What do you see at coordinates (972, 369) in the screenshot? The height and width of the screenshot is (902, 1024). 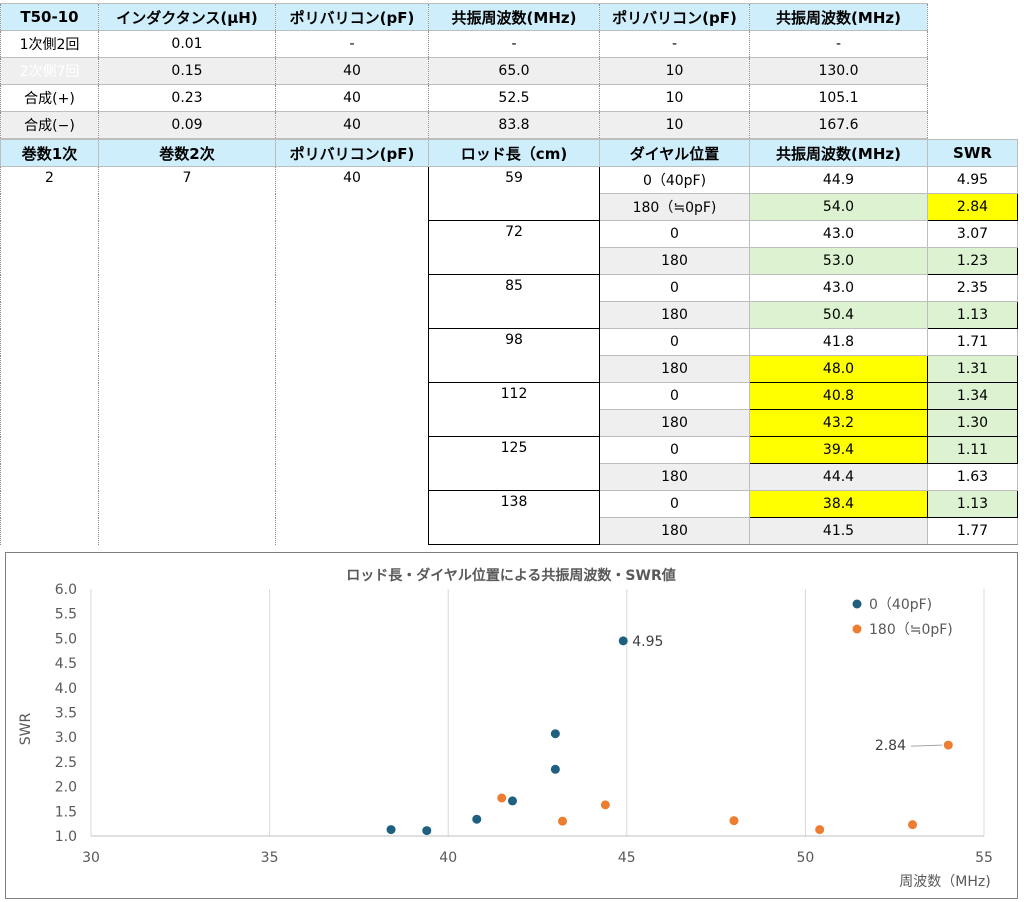 I see `swr-cell: 1.31` at bounding box center [972, 369].